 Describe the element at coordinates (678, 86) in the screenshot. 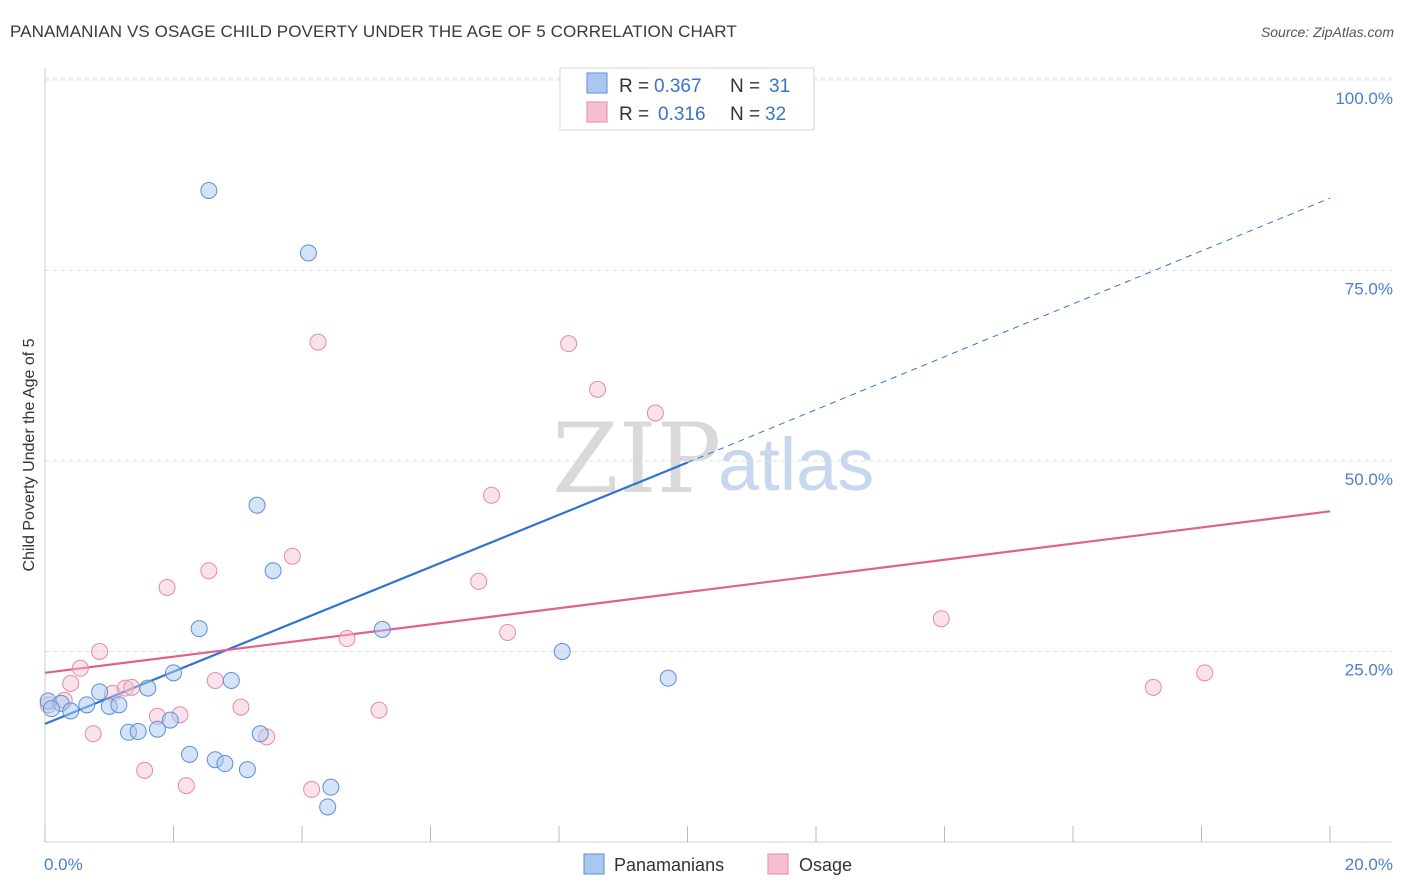

I see `legend-r-value: 0.367` at that location.